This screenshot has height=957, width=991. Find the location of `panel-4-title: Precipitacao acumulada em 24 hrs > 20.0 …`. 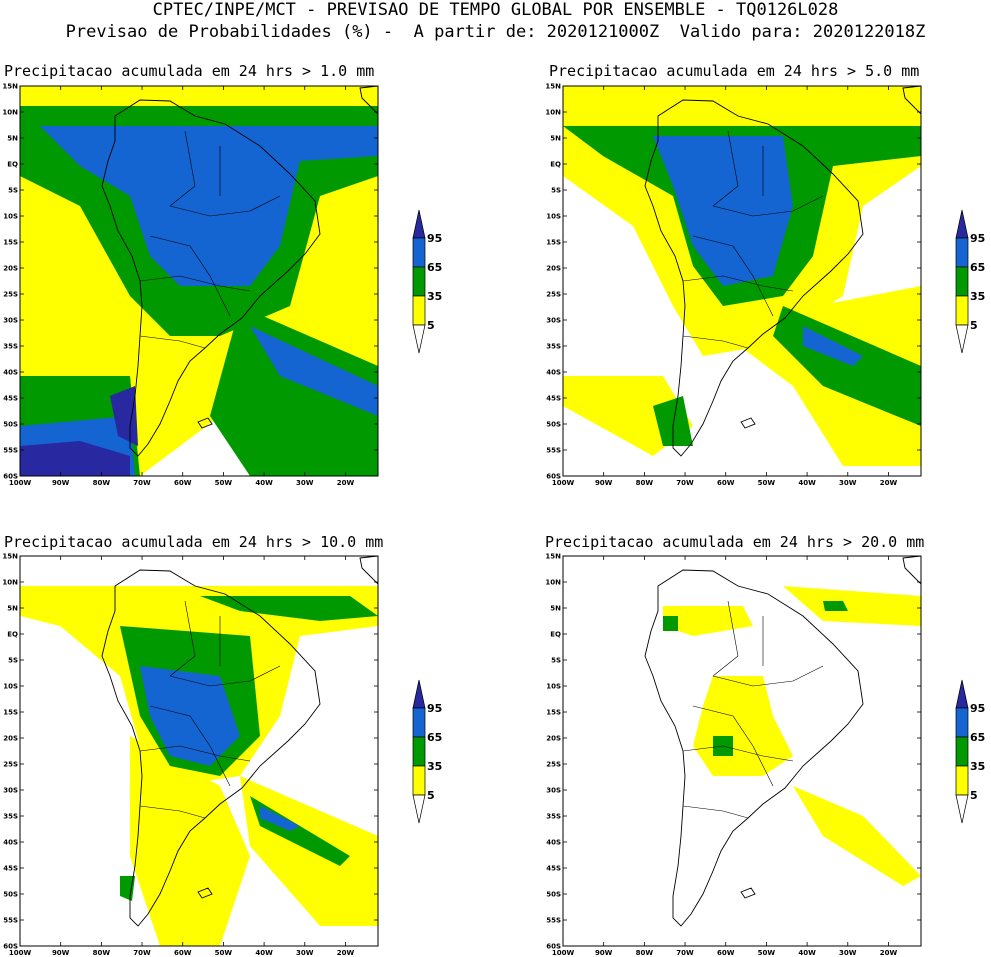

panel-4-title: Precipitacao acumulada em 24 hrs > 20.0 … is located at coordinates (735, 542).